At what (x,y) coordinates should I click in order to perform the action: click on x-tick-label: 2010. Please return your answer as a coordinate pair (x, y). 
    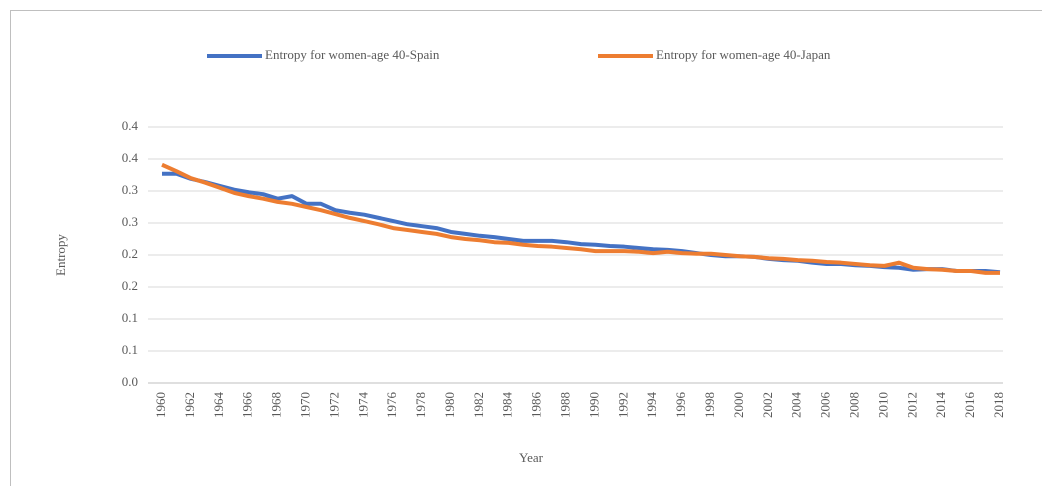
    Looking at the image, I should click on (882, 405).